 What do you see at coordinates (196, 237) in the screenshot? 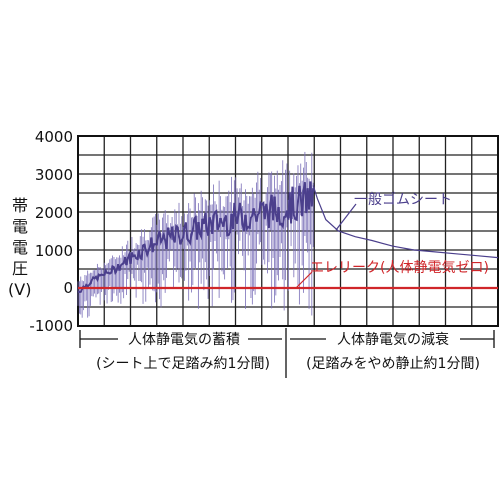
I see `rubber-sheet-series-line` at bounding box center [196, 237].